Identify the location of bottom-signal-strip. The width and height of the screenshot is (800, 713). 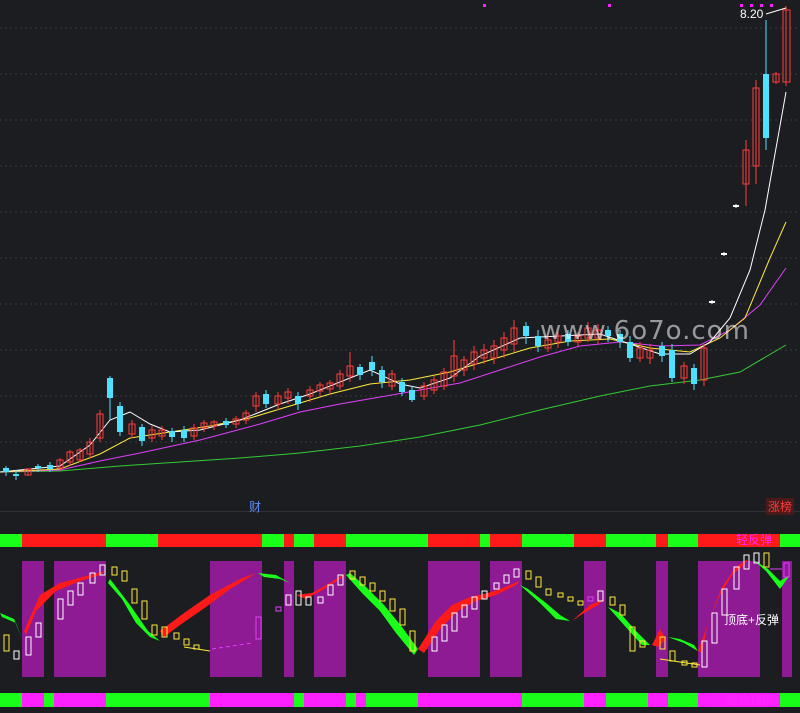
(400, 700).